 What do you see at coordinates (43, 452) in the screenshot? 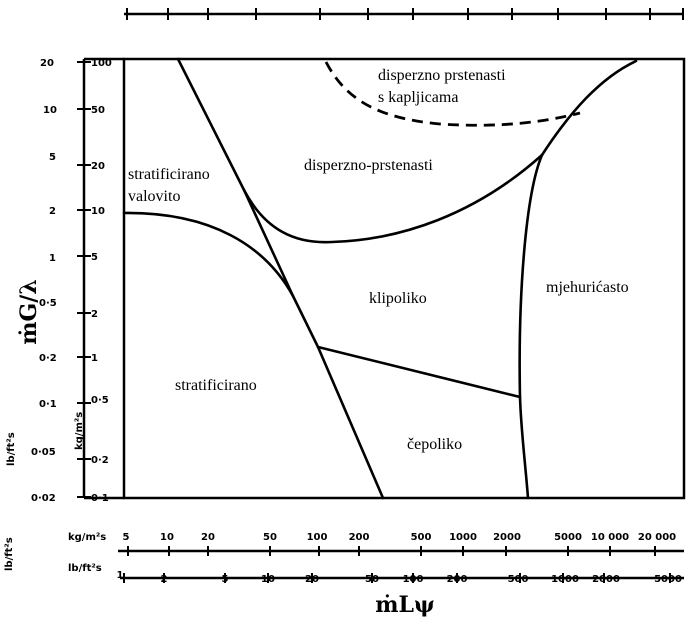
I see `y-outer-tick-label: 0·05` at bounding box center [43, 452].